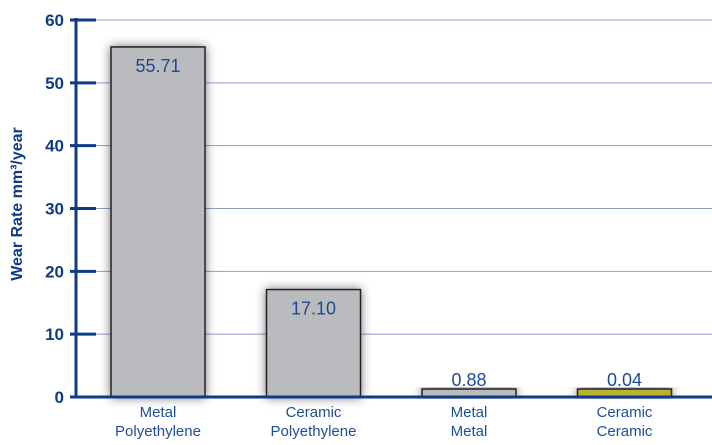 The image size is (712, 445). What do you see at coordinates (54, 20) in the screenshot?
I see `y-tick-label: 60` at bounding box center [54, 20].